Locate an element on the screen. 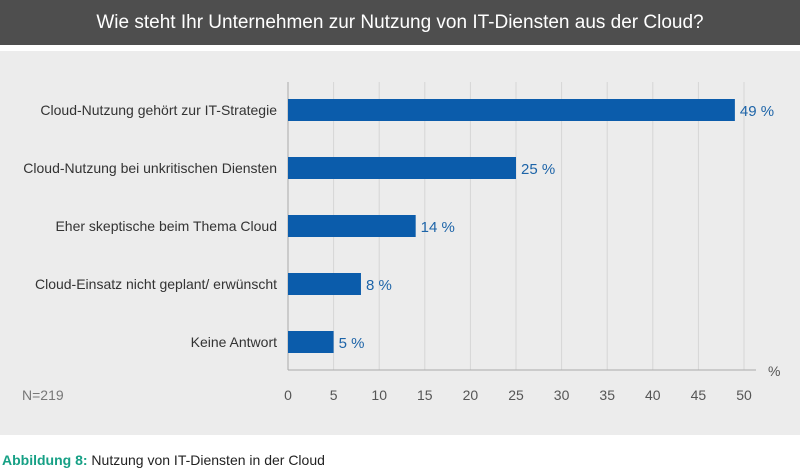  data-label: 25 % is located at coordinates (538, 169).